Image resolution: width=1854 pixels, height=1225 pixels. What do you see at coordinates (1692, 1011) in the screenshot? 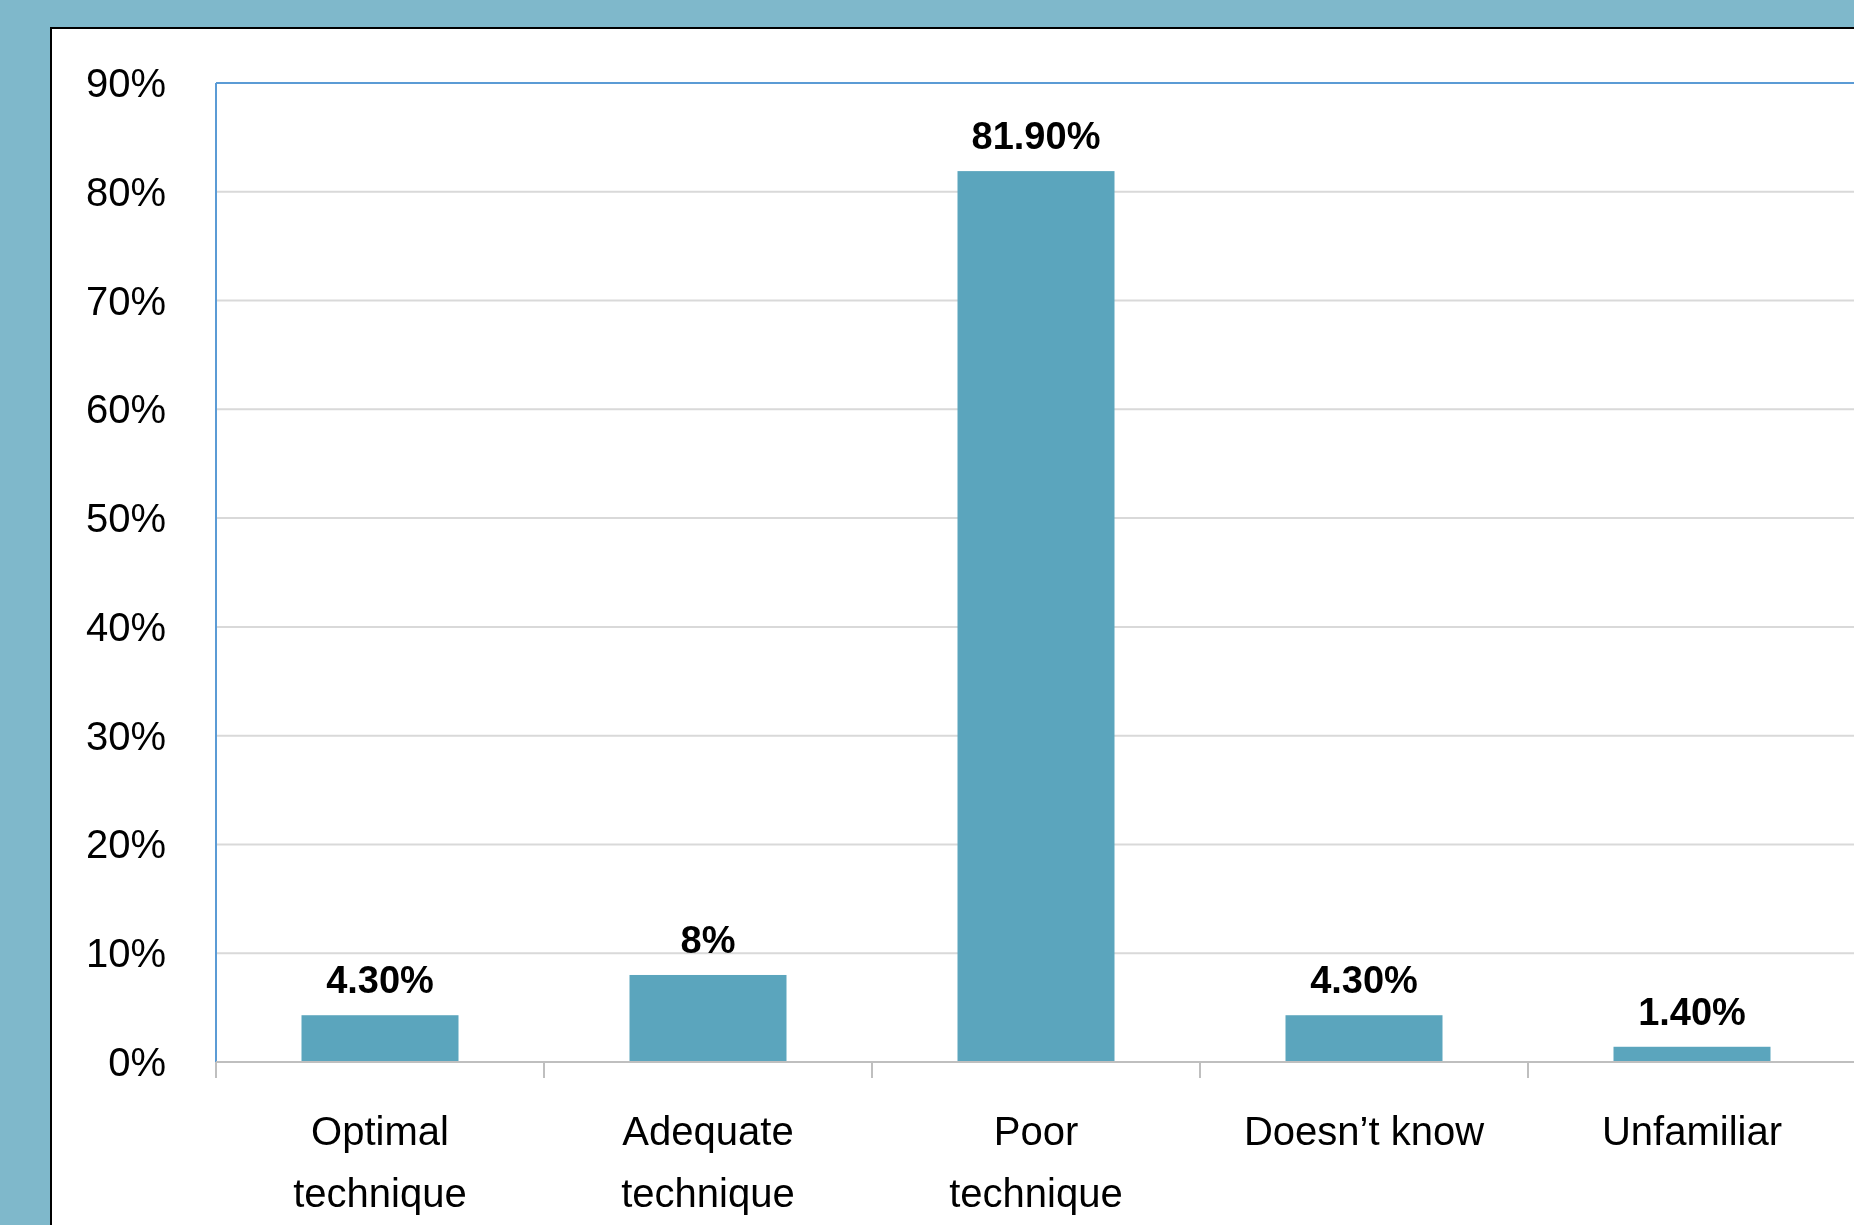
I see `data-label: 1.40%` at bounding box center [1692, 1011].